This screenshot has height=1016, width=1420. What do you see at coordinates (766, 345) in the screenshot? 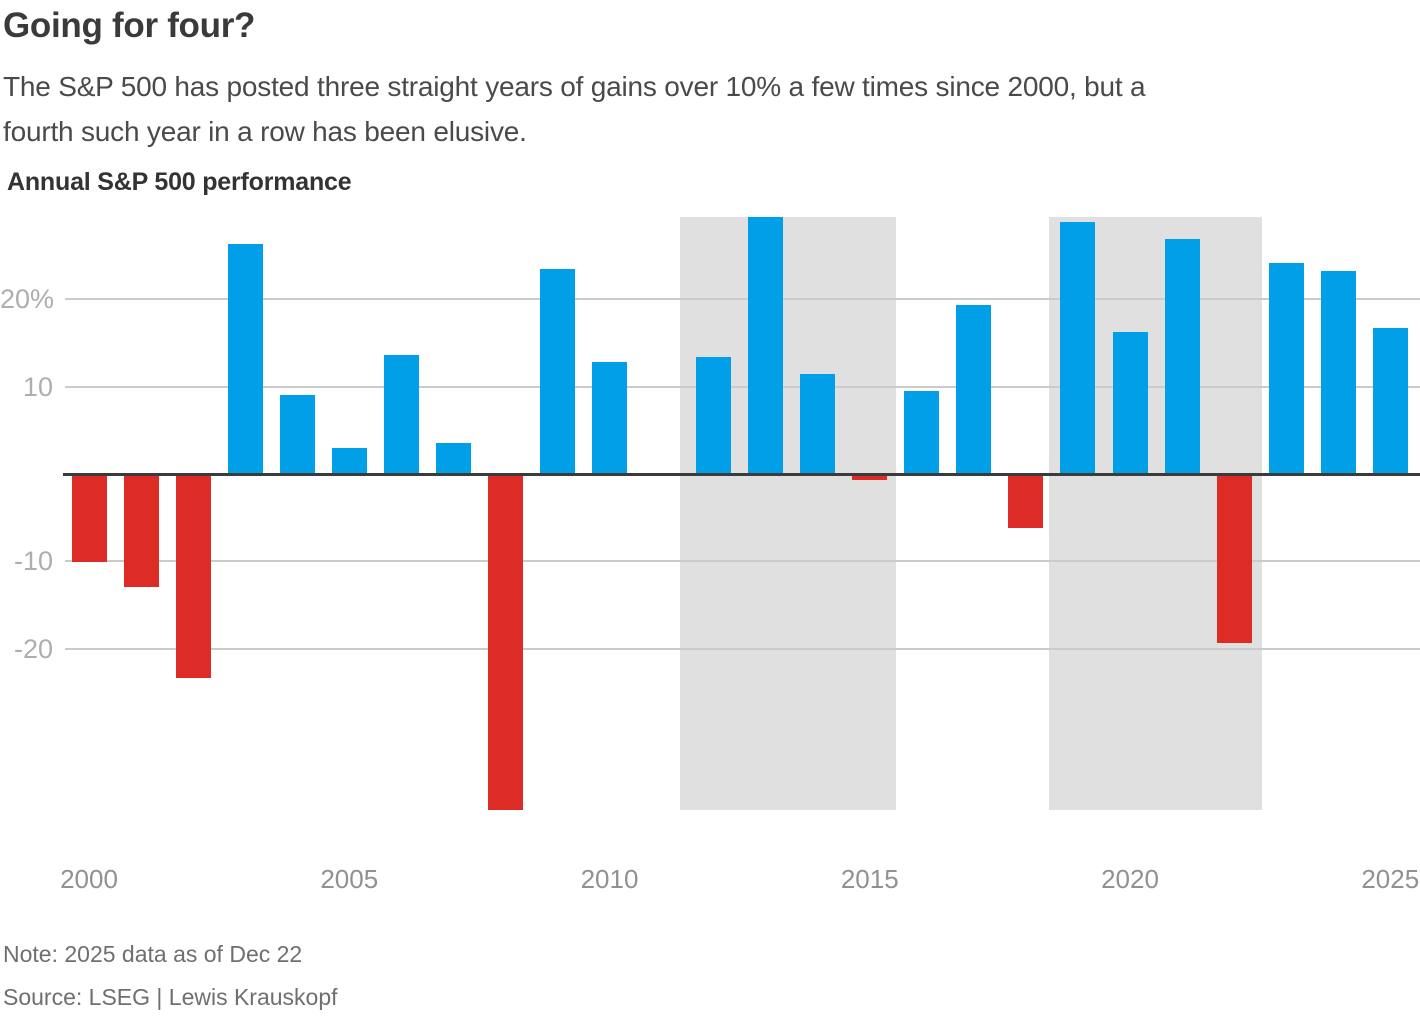
I see `bar-2013` at bounding box center [766, 345].